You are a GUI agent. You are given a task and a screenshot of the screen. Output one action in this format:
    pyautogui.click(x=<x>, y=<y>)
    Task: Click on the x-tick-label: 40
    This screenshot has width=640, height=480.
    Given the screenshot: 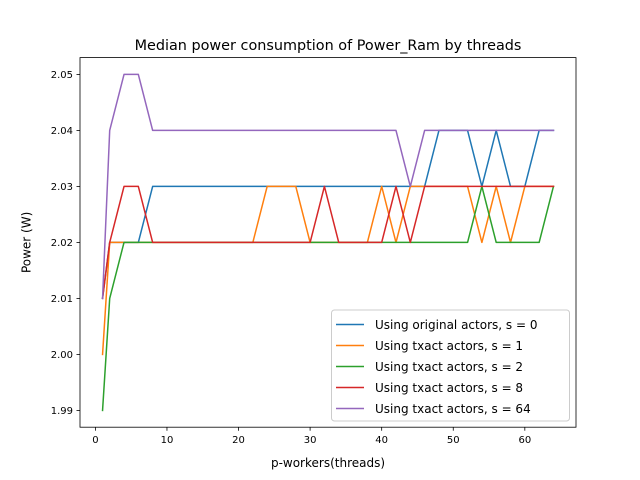 What is the action you would take?
    pyautogui.click(x=381, y=440)
    